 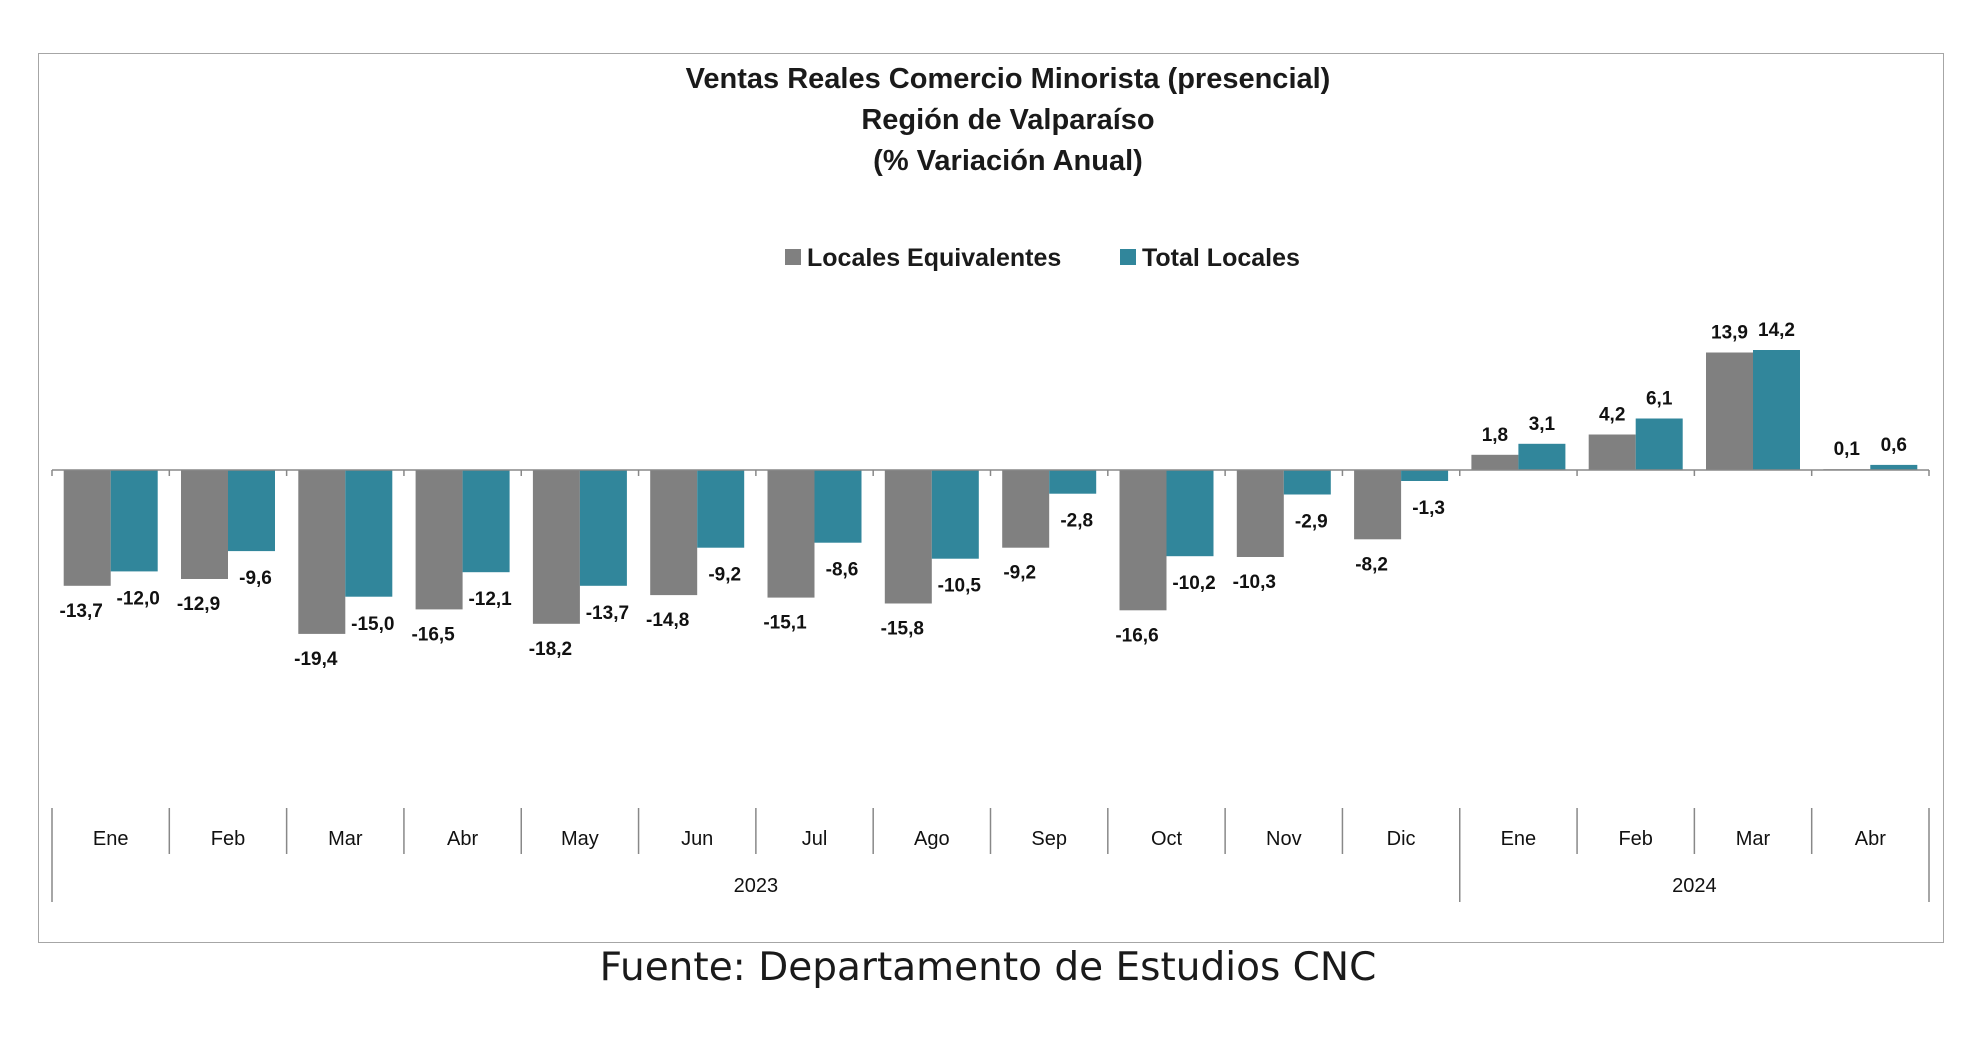 I want to click on data-label-total-locales-9: -10,2, so click(x=1193, y=583).